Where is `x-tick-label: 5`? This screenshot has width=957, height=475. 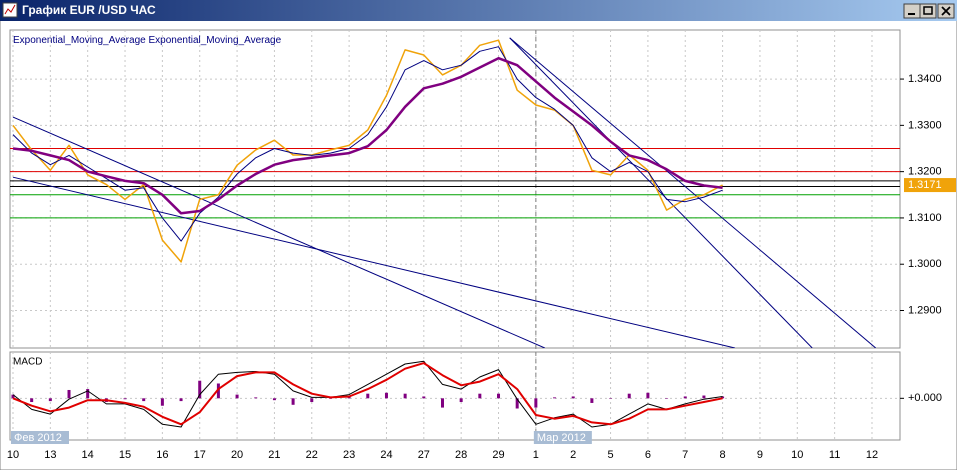
x-tick-label: 5 is located at coordinates (610, 455).